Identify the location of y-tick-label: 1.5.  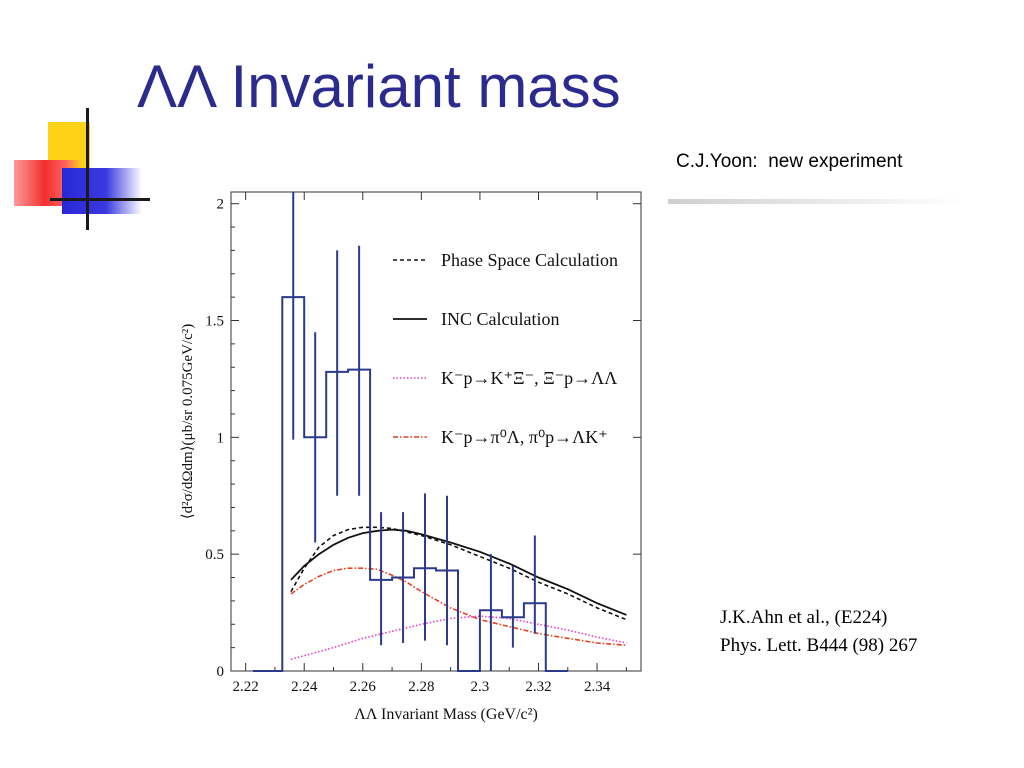
(214, 322).